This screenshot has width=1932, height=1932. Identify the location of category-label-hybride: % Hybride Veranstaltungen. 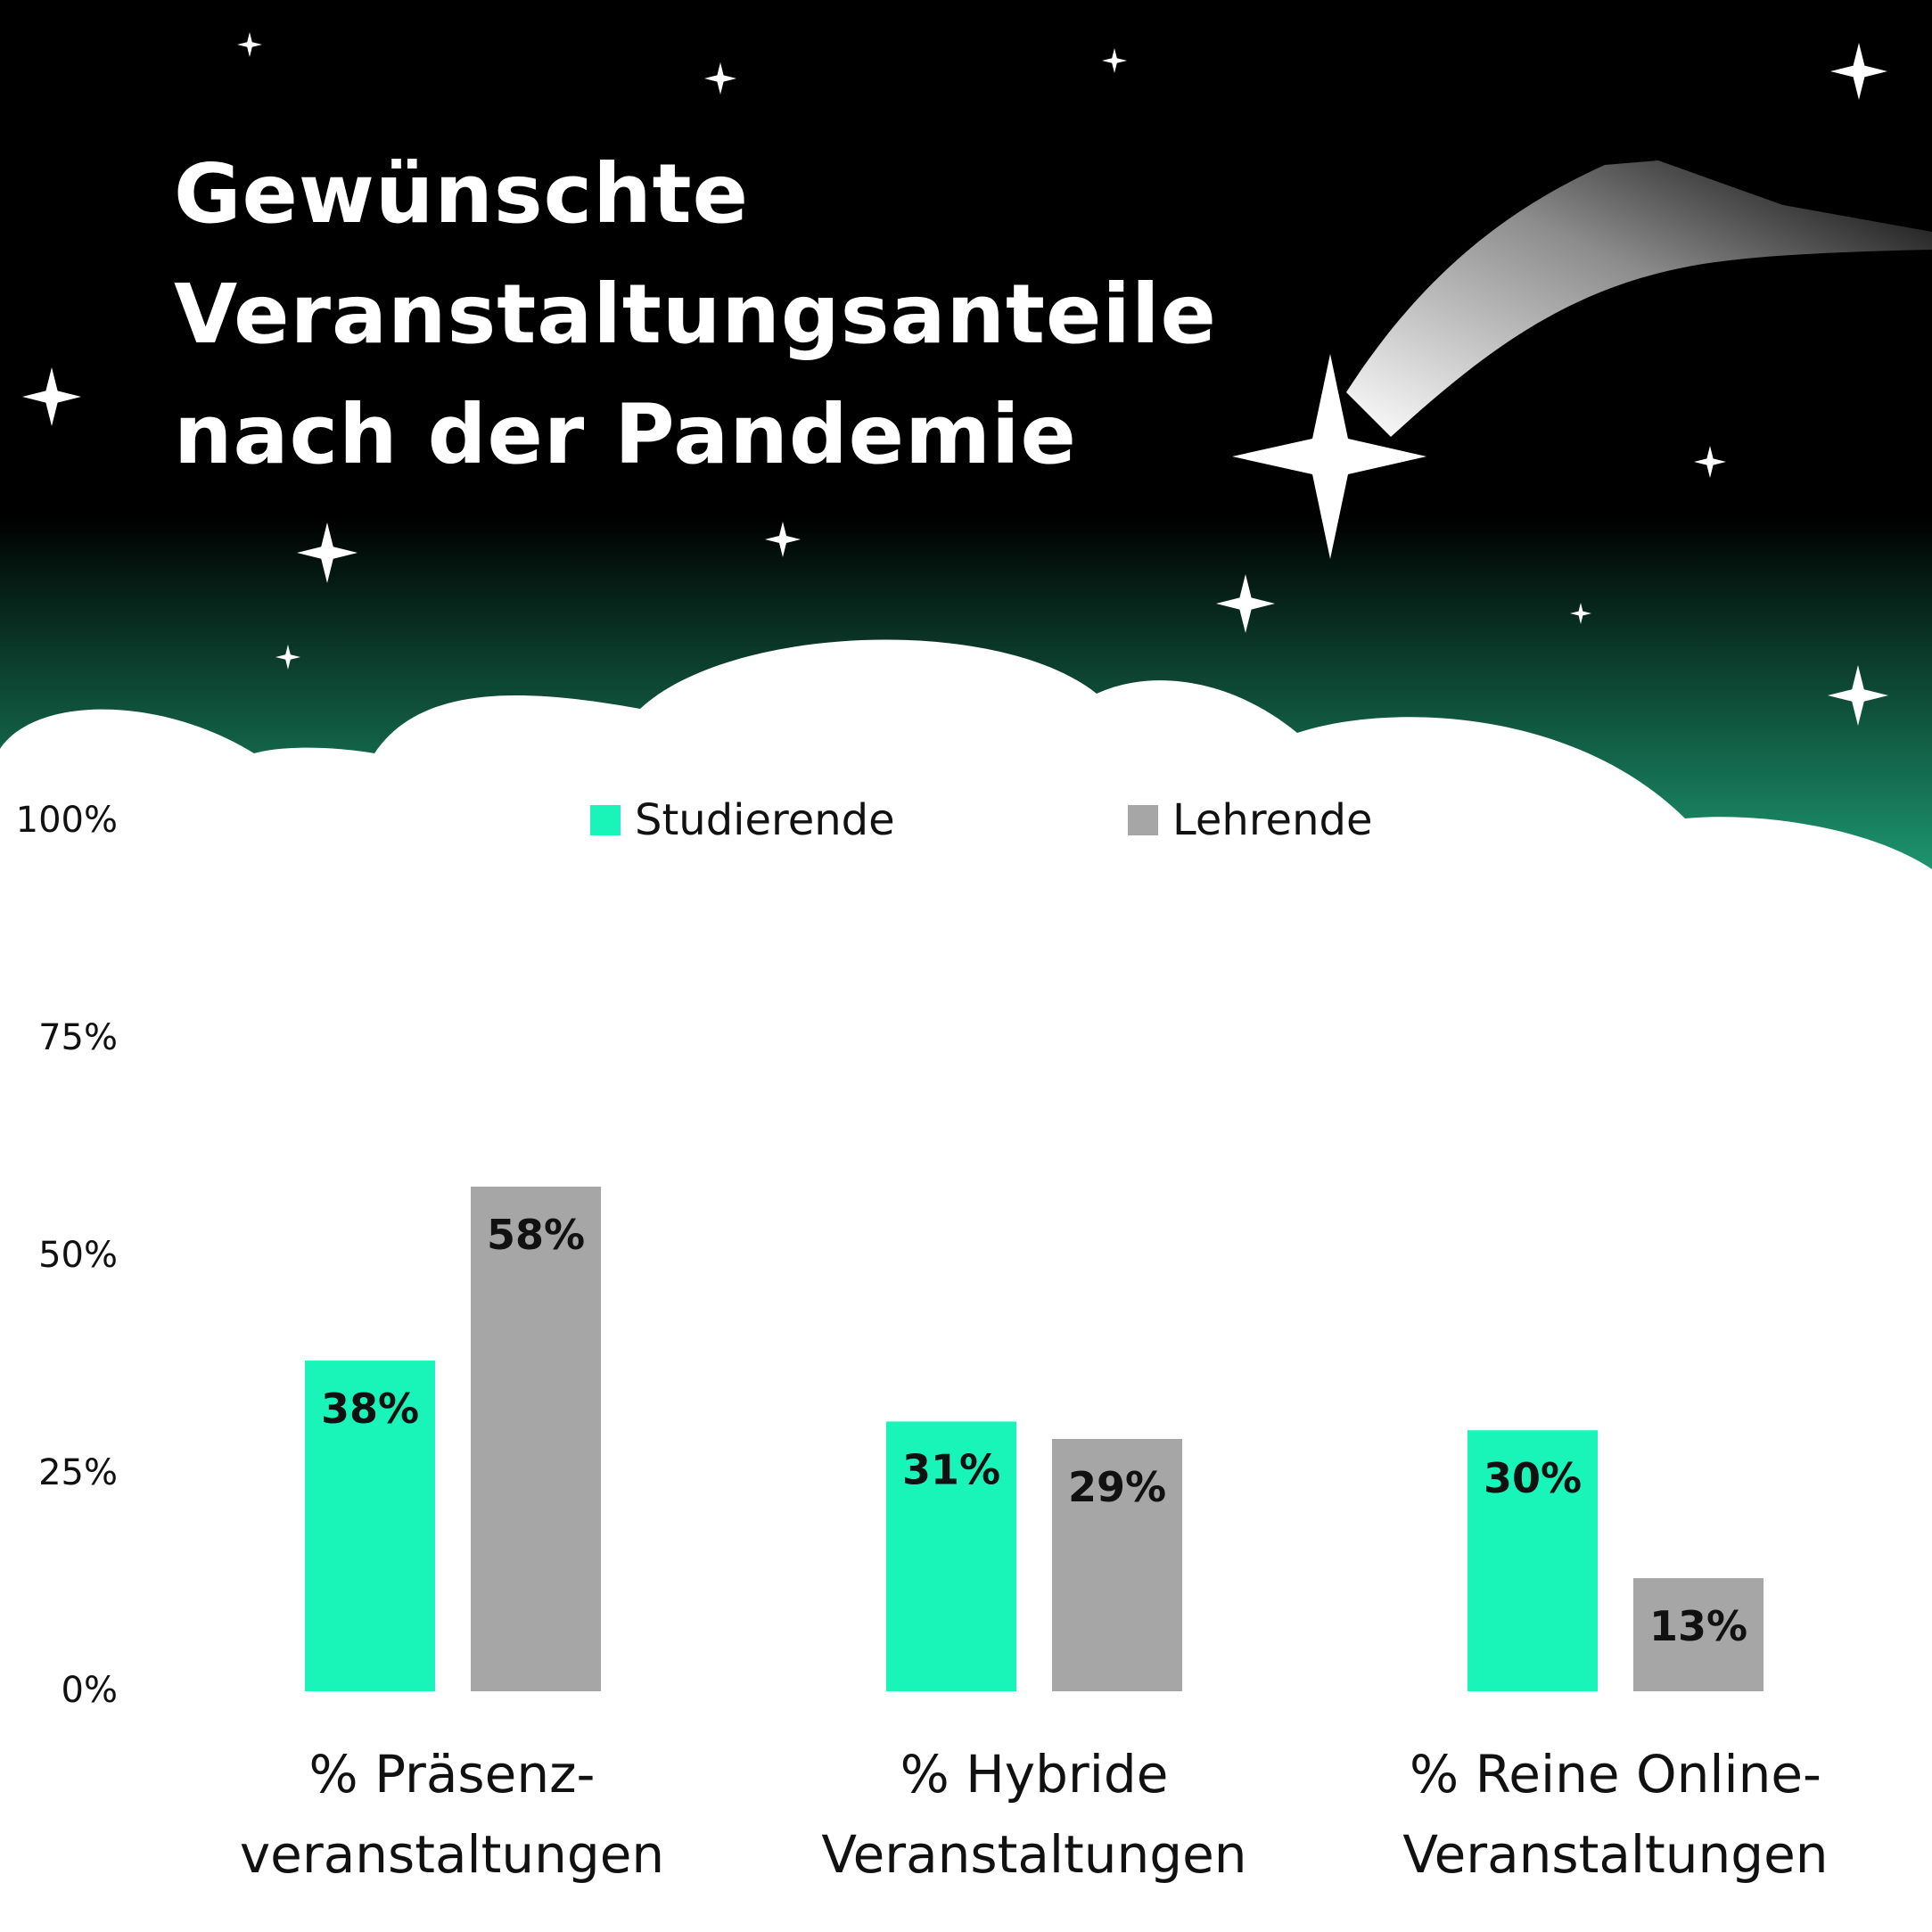
(1034, 1814).